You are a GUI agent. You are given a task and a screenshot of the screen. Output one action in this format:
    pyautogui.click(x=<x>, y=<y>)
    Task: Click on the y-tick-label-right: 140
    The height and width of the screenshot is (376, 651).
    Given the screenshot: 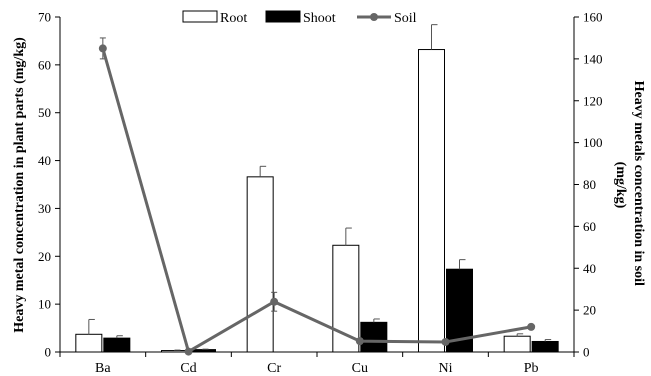 What is the action you would take?
    pyautogui.click(x=593, y=58)
    